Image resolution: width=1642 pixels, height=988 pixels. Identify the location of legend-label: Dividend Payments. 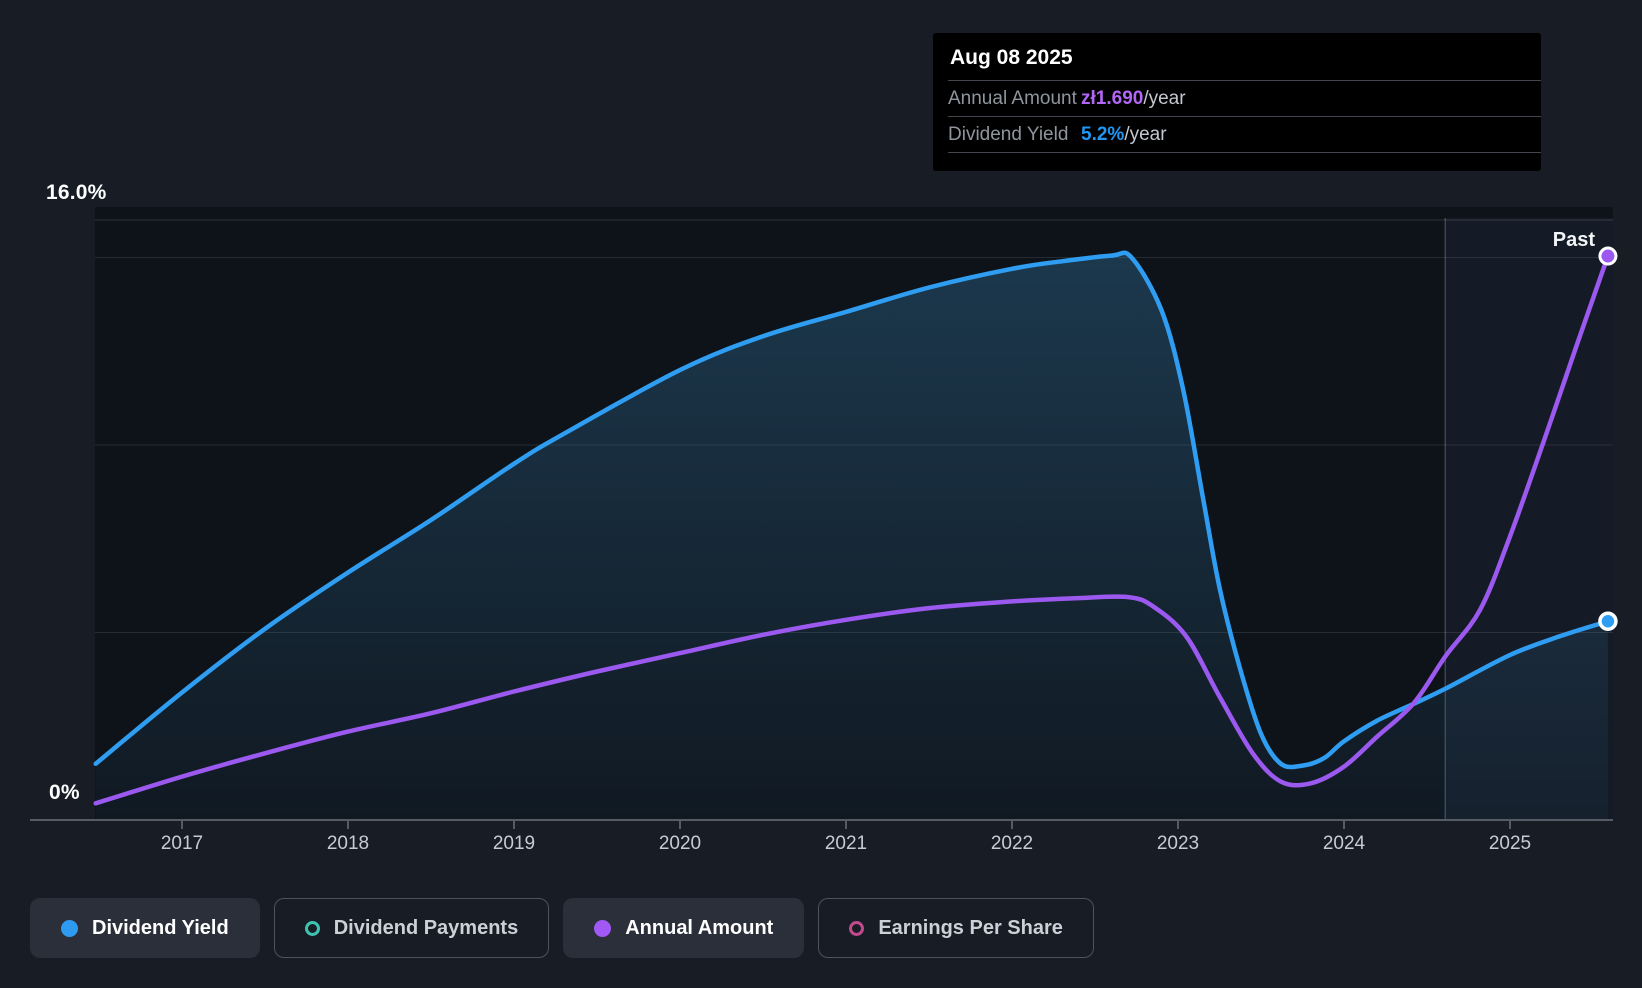
(426, 927).